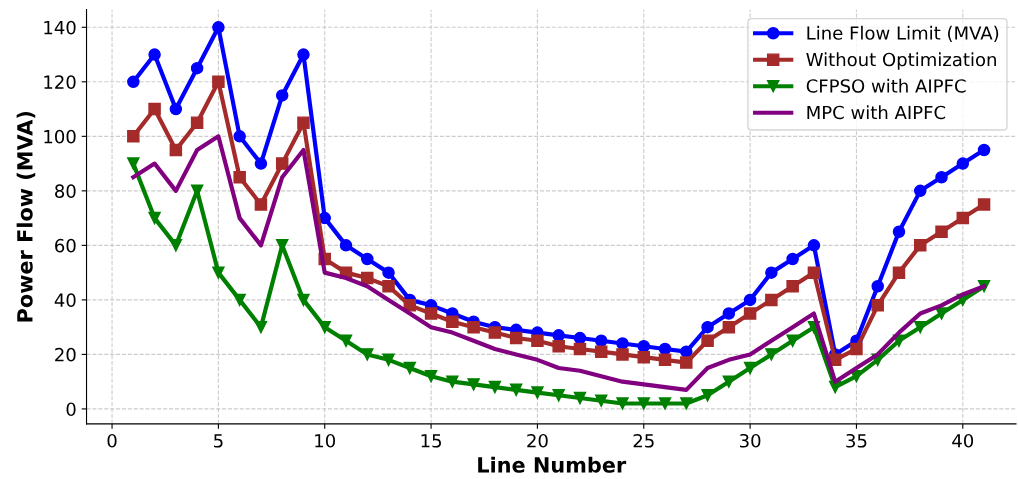  What do you see at coordinates (65, 300) in the screenshot?
I see `y-tick-label: 40` at bounding box center [65, 300].